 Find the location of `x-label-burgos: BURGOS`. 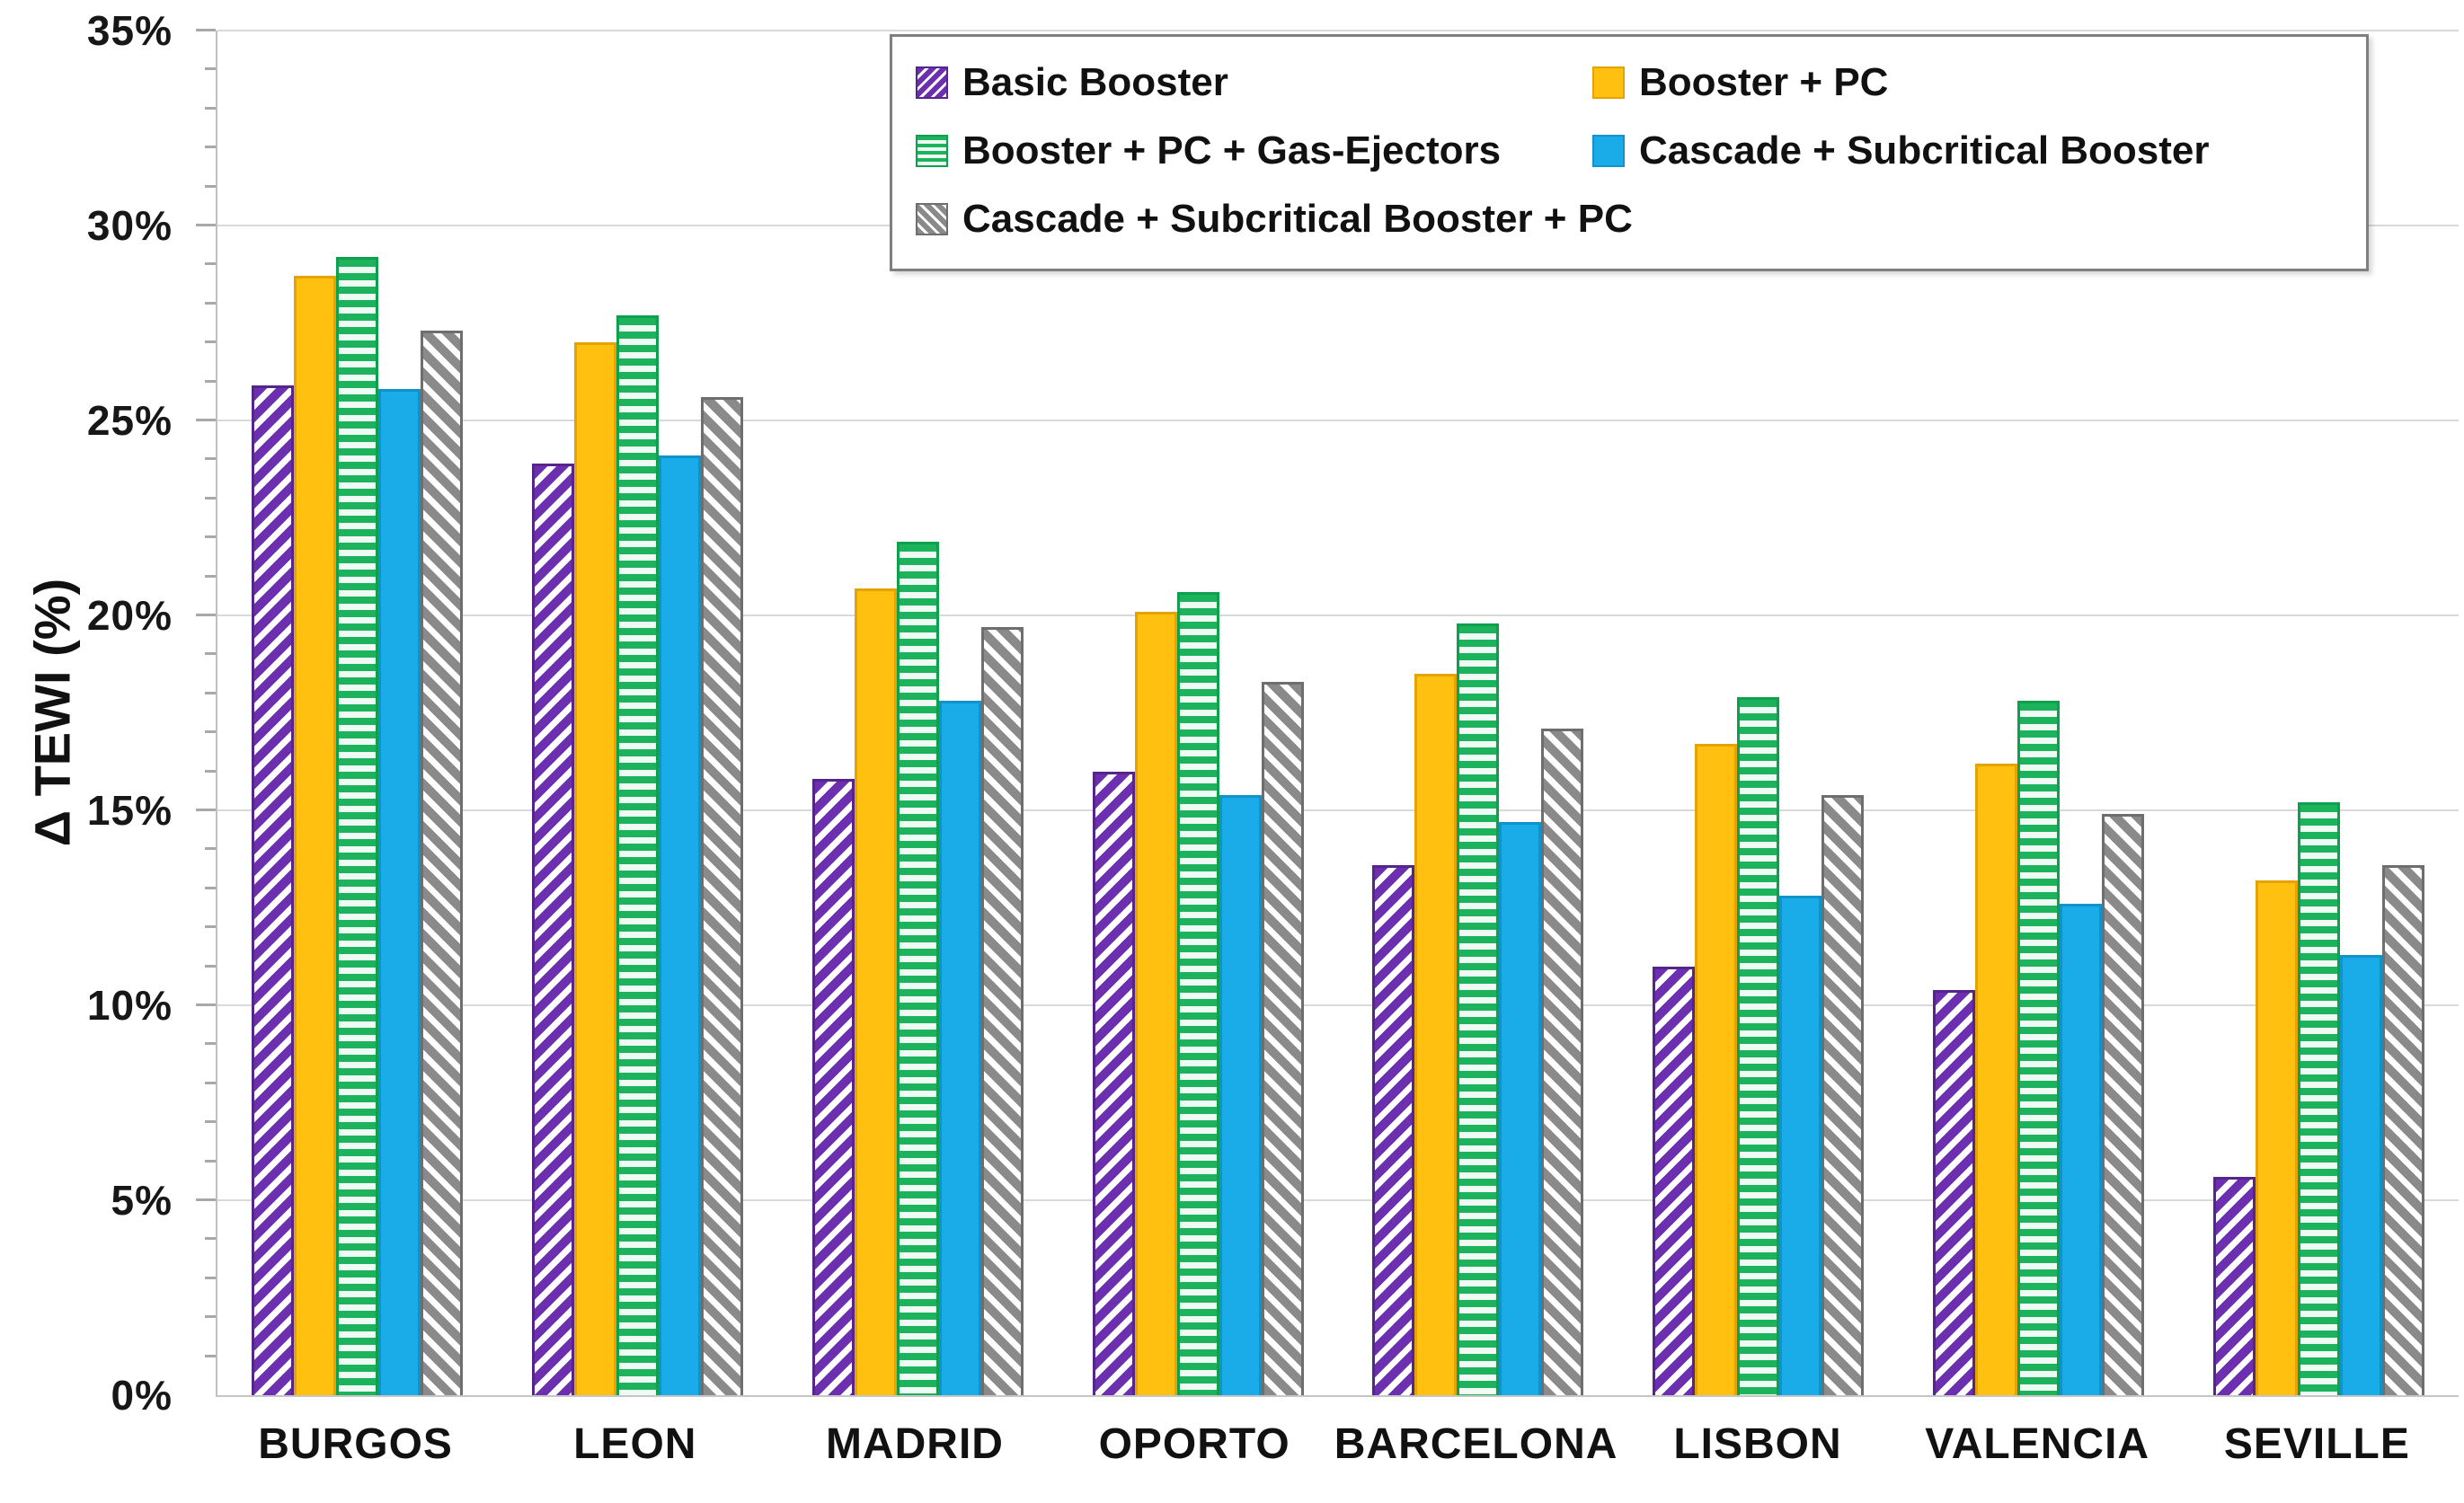

x-label-burgos: BURGOS is located at coordinates (355, 1444).